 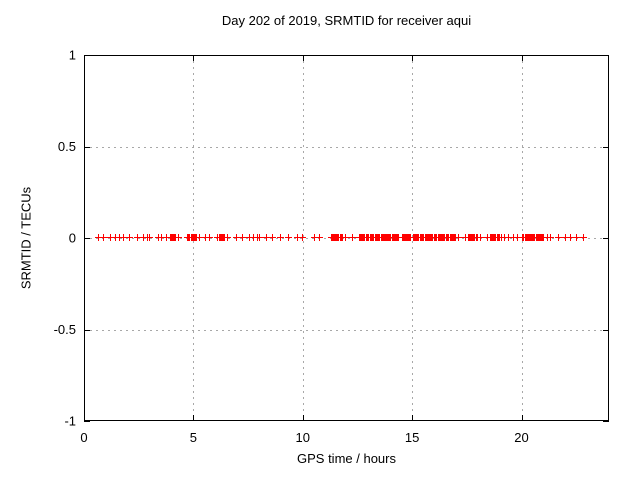 I want to click on y-tick-label: 0.5, so click(x=67, y=146).